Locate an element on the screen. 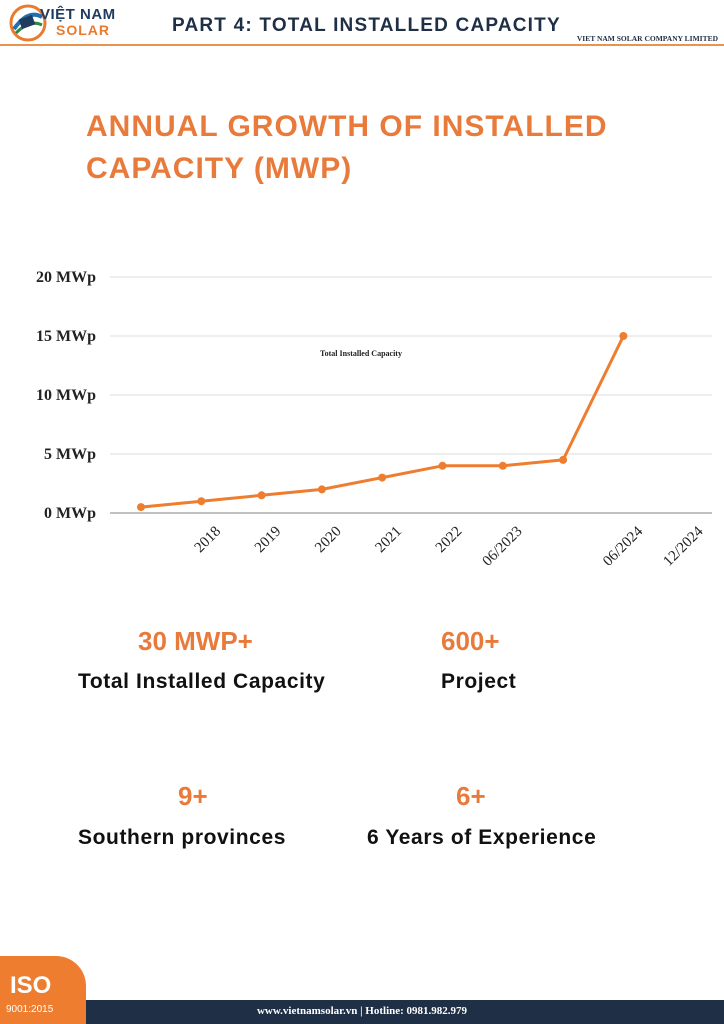 The width and height of the screenshot is (724, 1024). y-tick-label: 5 MWp is located at coordinates (70, 454).